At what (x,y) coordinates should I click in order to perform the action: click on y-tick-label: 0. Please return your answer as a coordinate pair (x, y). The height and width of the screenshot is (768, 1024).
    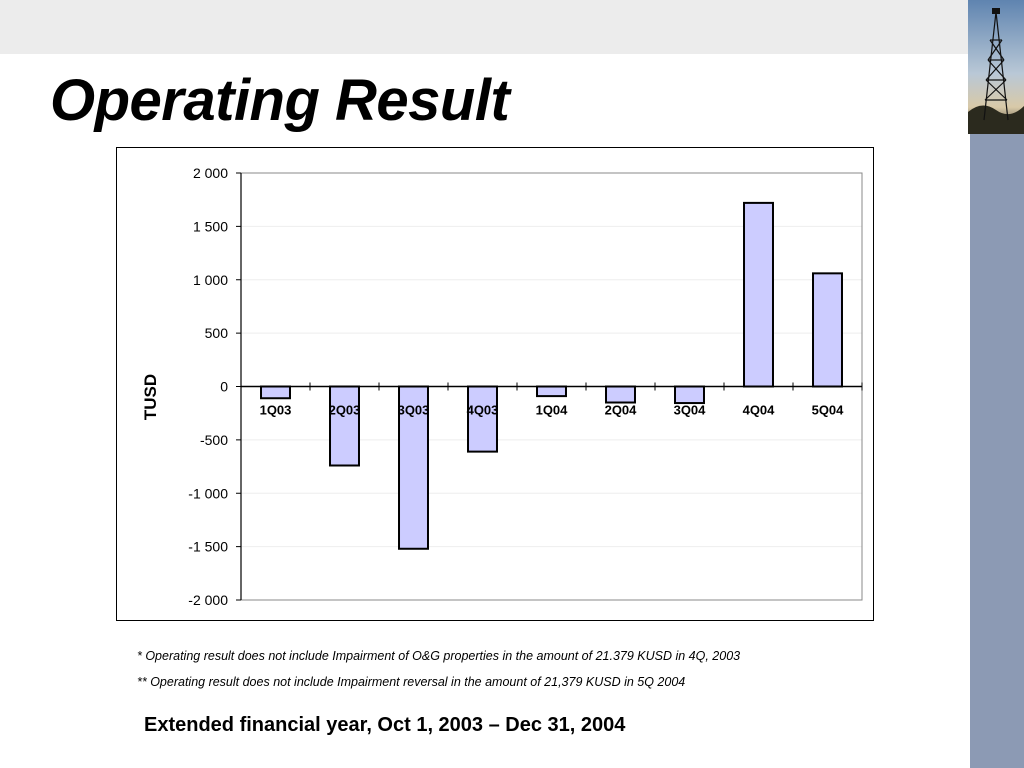
    Looking at the image, I should click on (224, 387).